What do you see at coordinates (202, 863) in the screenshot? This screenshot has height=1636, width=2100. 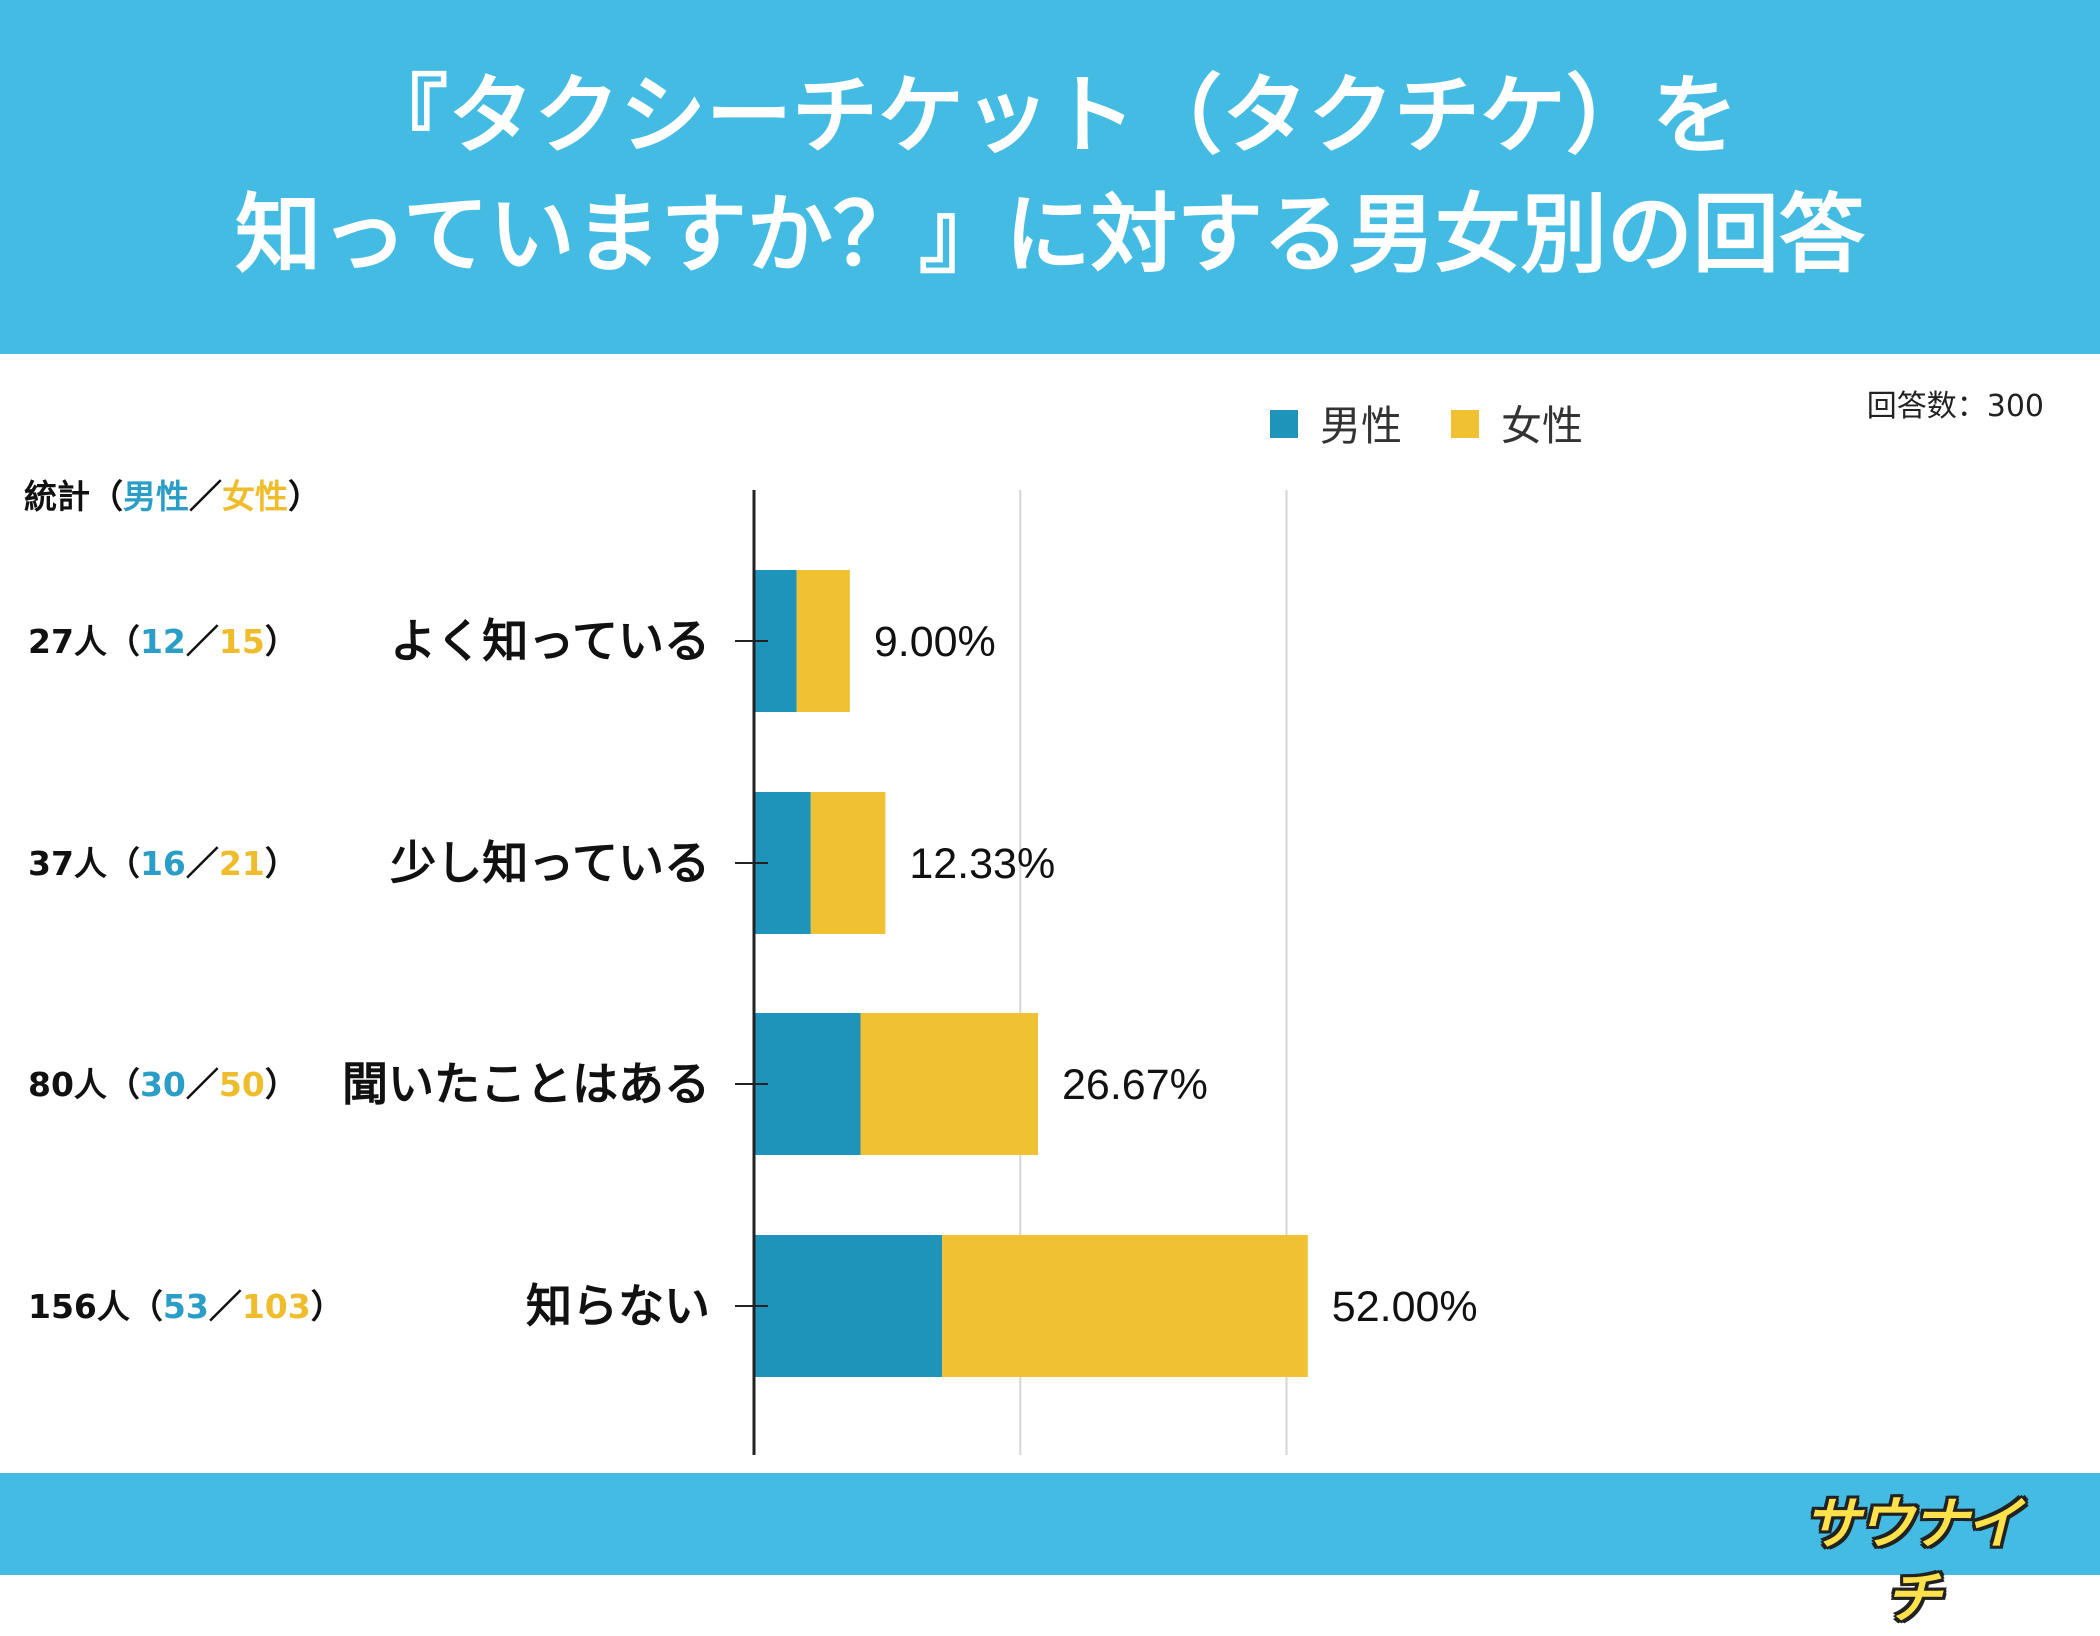 I see `stats-row-2-part-3: ／` at bounding box center [202, 863].